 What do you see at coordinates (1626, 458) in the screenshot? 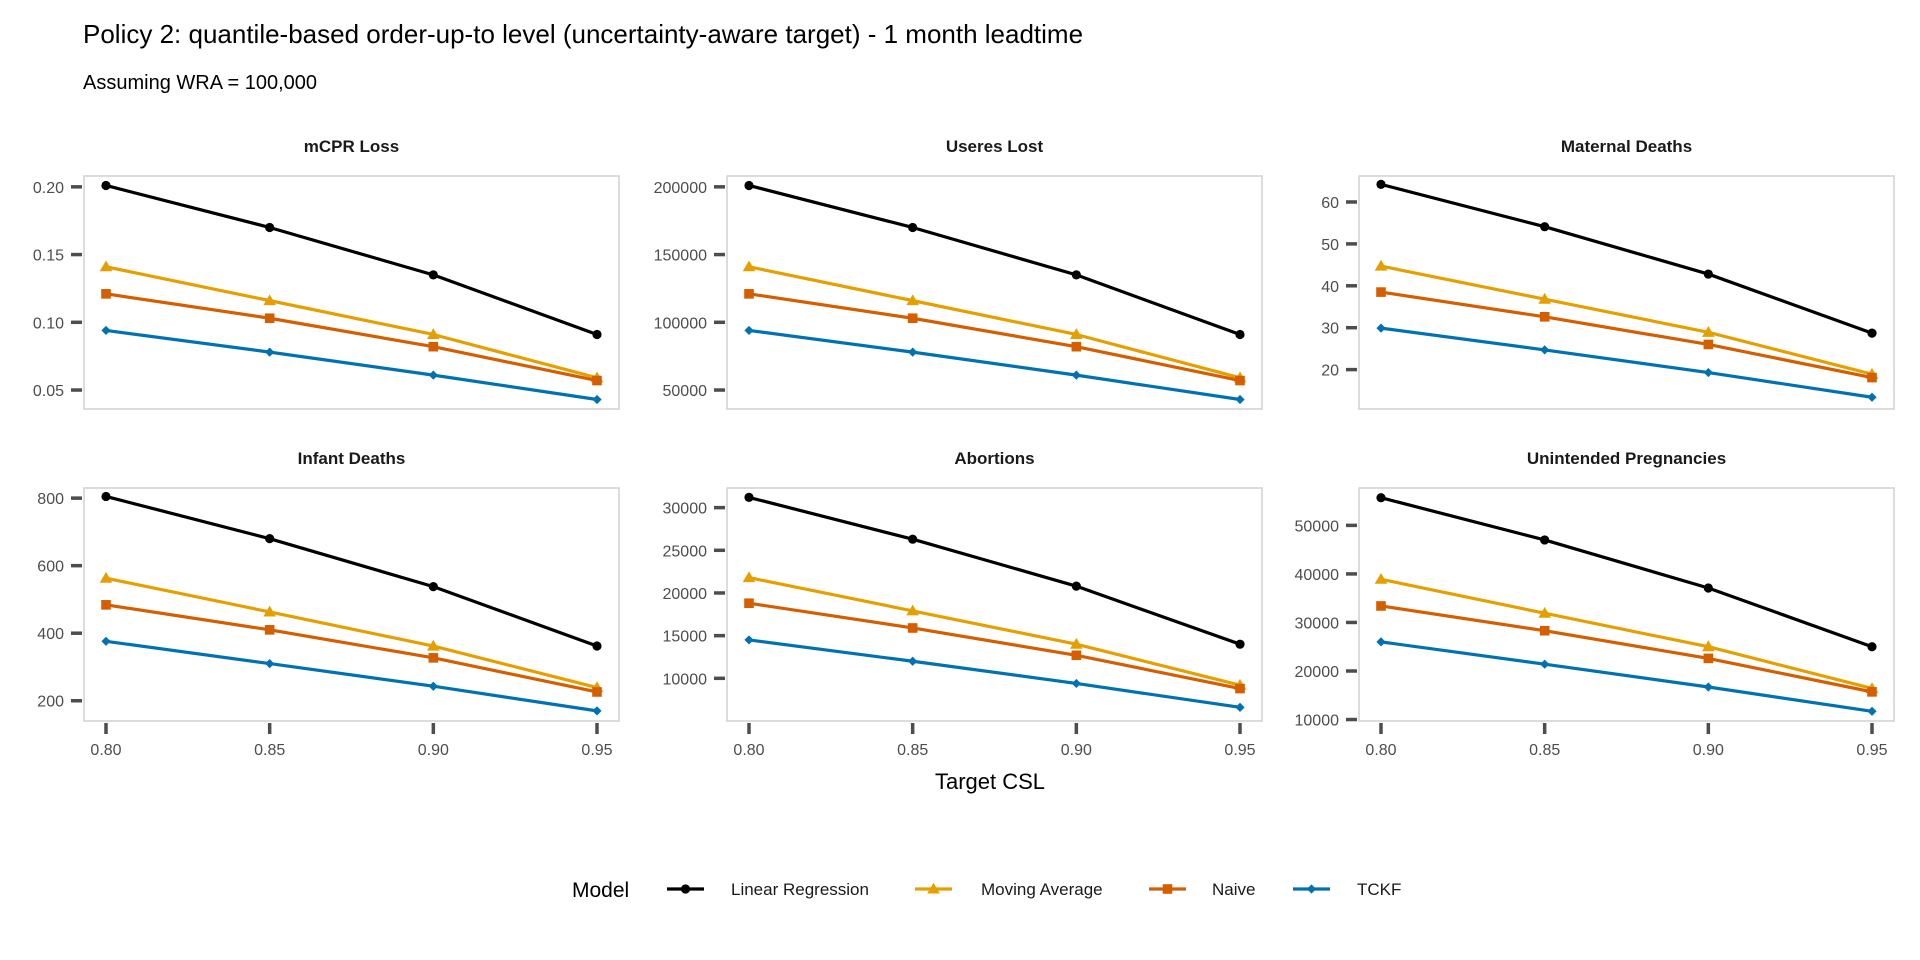
I see `facet-title: Unintended Pregnancies` at bounding box center [1626, 458].